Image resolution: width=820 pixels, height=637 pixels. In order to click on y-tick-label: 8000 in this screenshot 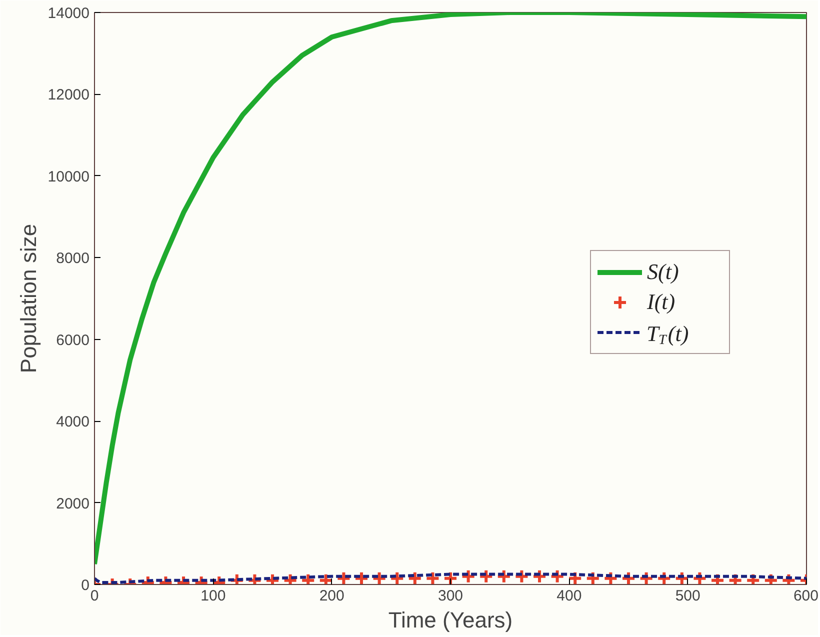, I will do `click(73, 259)`.